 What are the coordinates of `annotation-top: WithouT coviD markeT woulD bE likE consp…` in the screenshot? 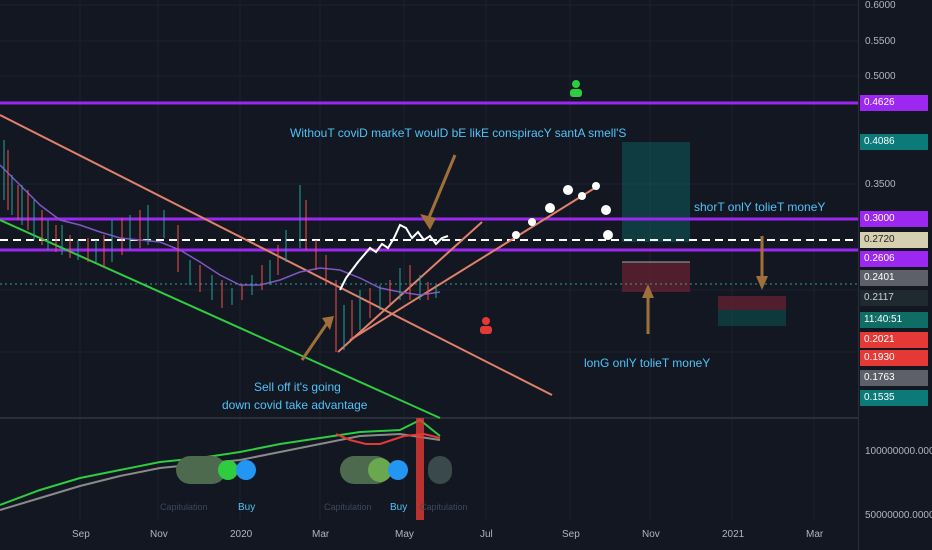 It's located at (458, 133).